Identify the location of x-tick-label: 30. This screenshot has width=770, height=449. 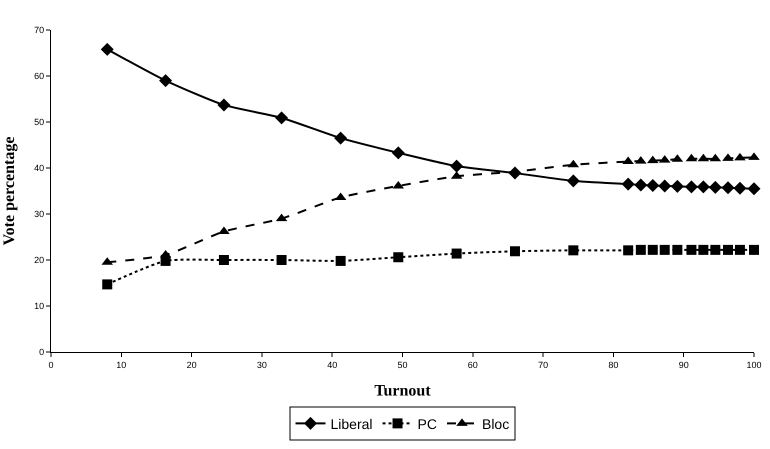
(261, 365).